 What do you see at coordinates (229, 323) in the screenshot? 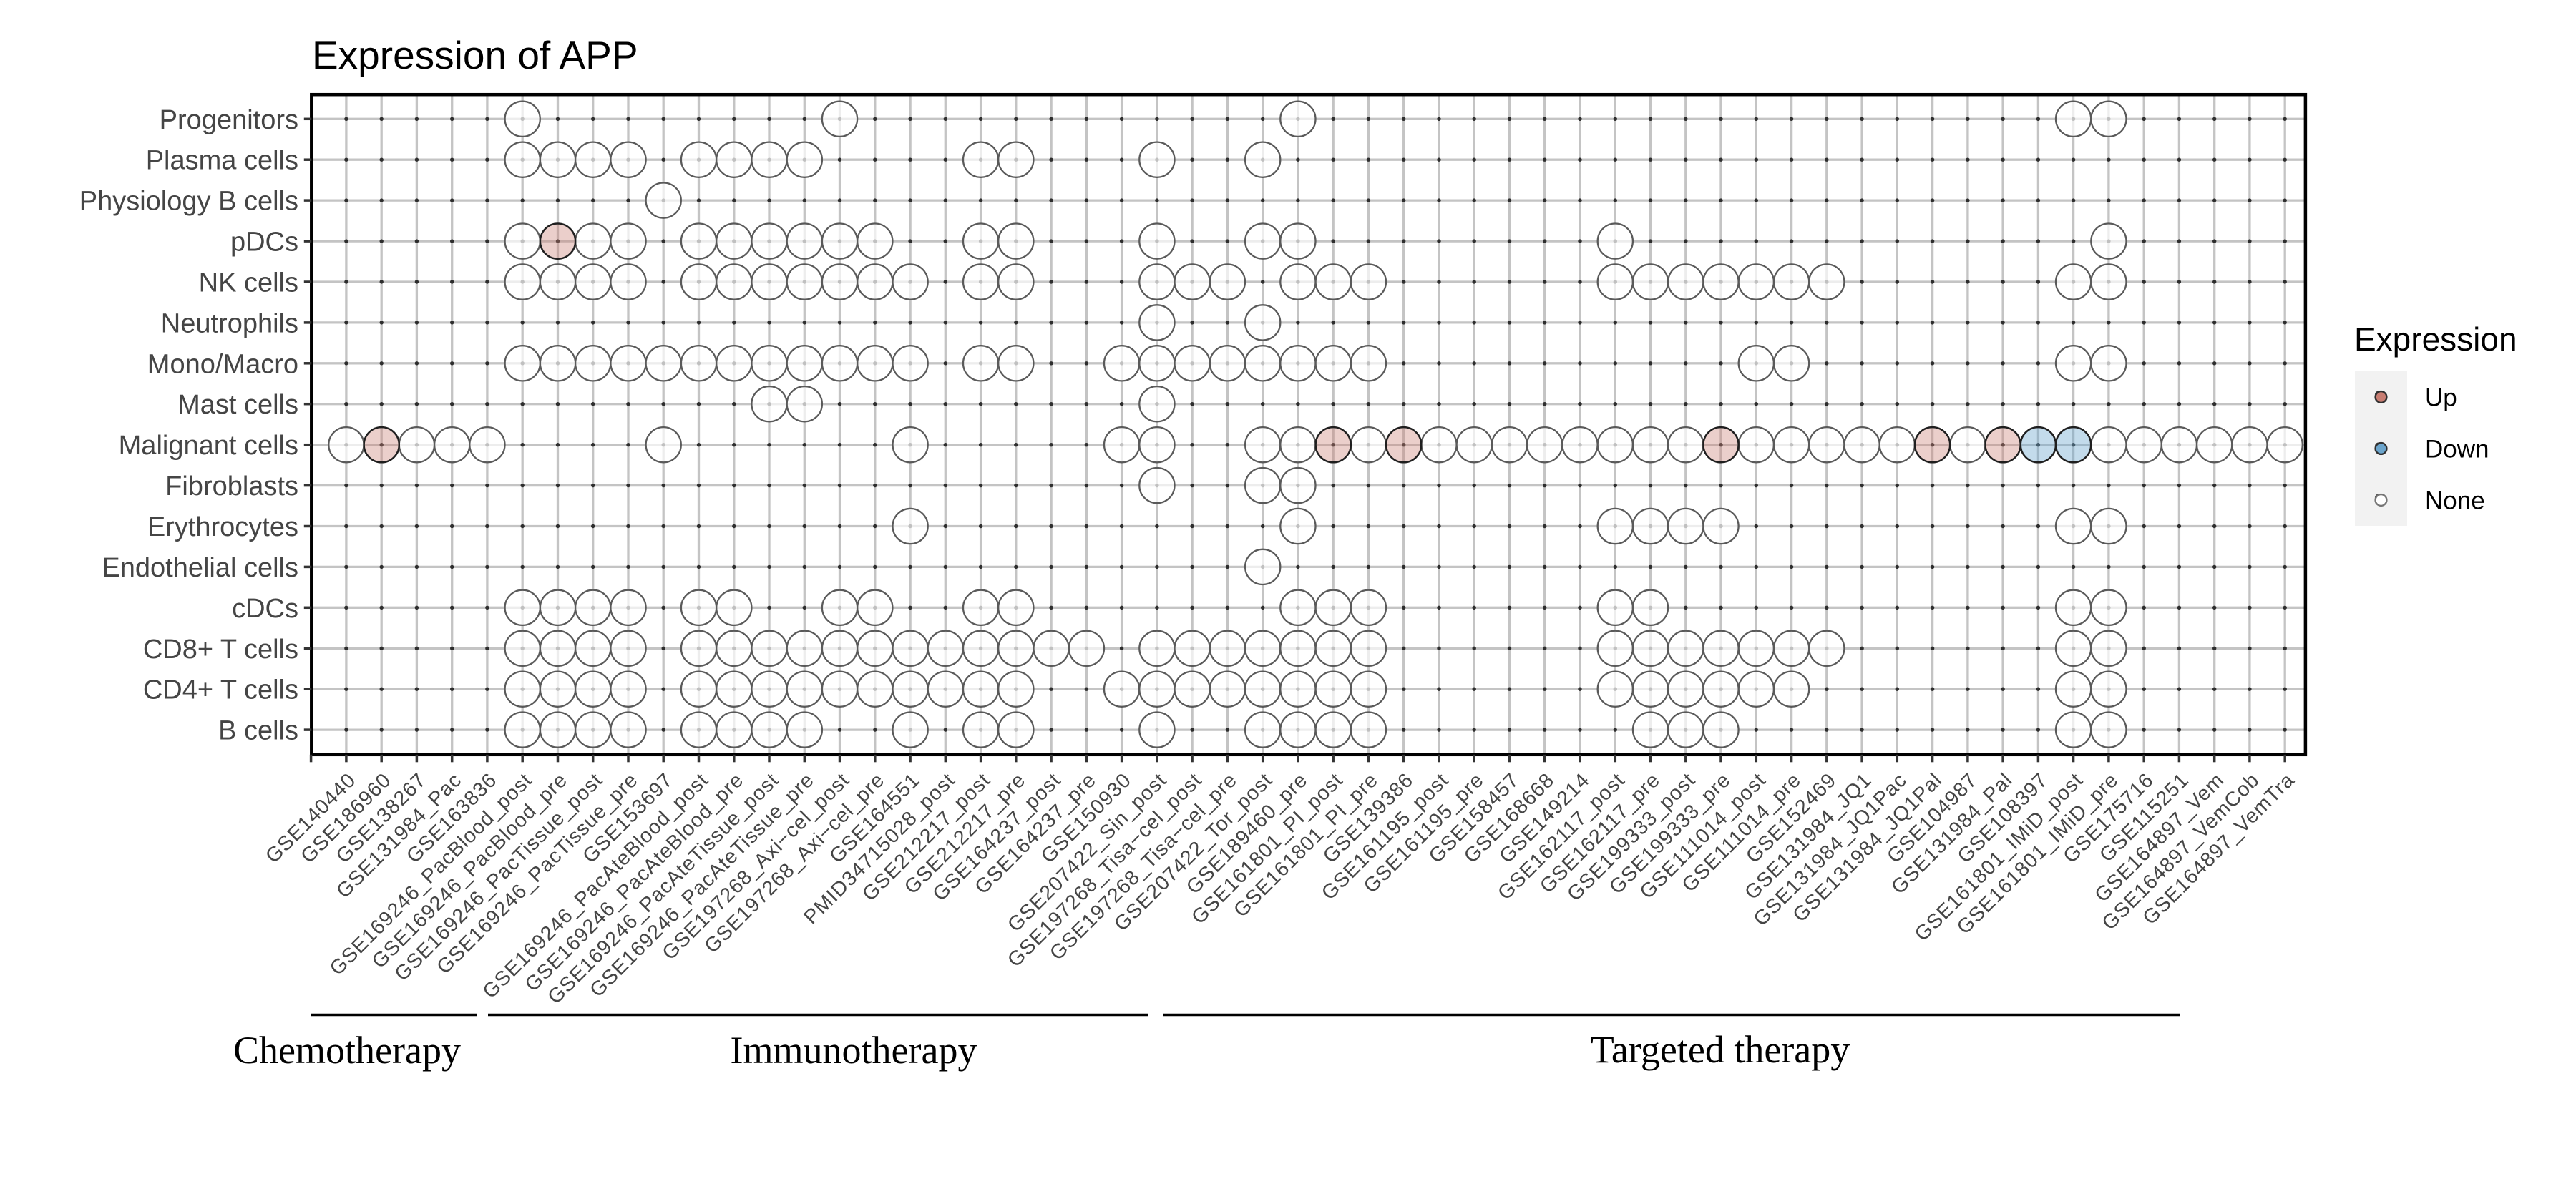
I see `svg-text: Neutrophils` at bounding box center [229, 323].